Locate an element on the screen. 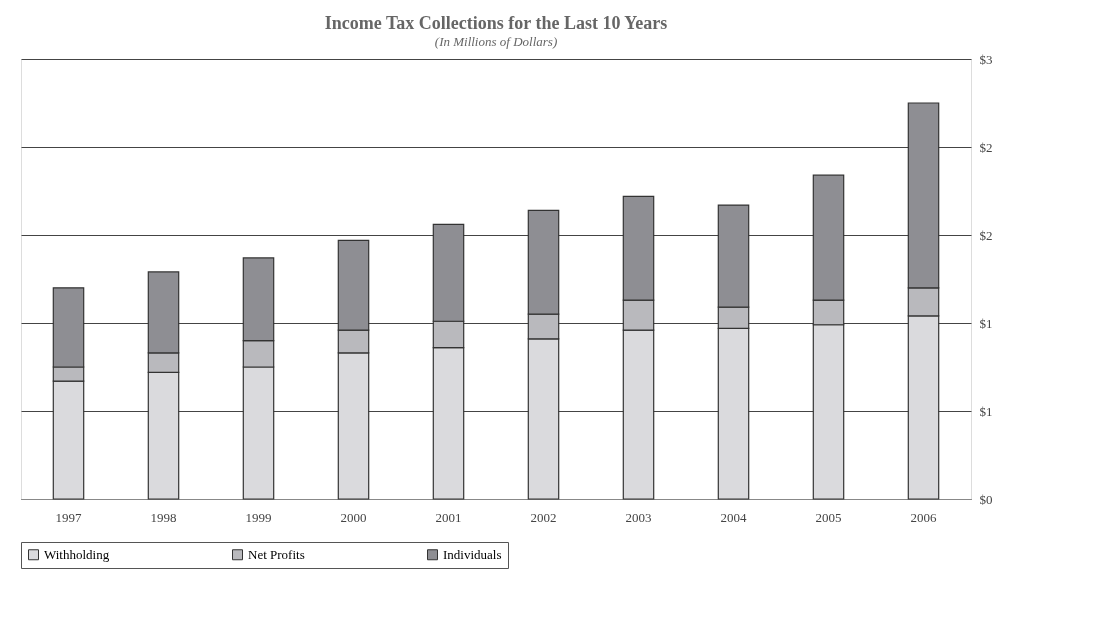 The height and width of the screenshot is (629, 1098). y-tick-label: $3 is located at coordinates (986, 59).